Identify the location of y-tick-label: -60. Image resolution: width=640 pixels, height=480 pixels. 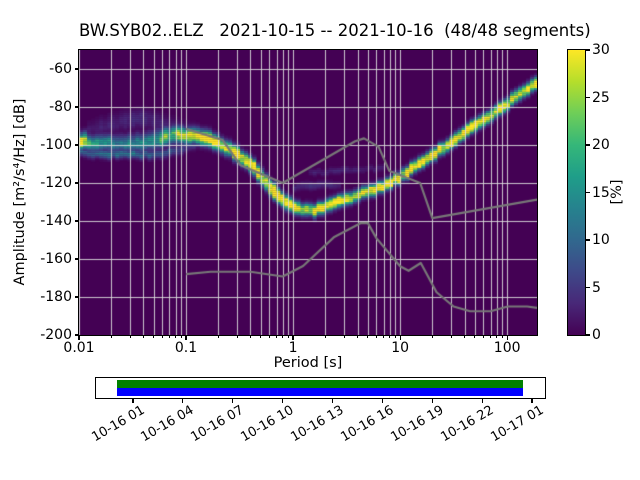
(60, 69).